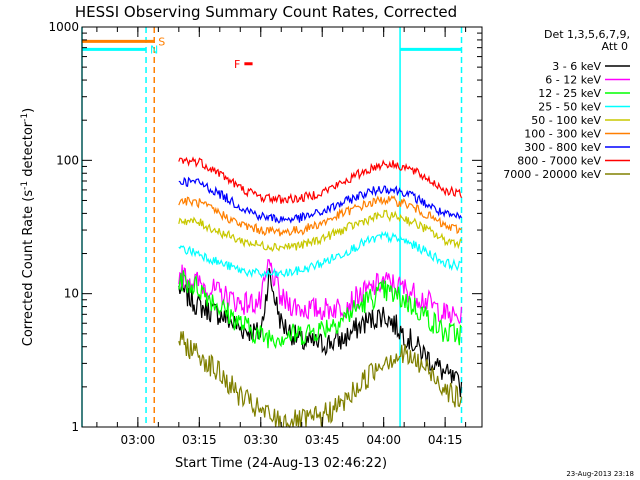 Image resolution: width=640 pixels, height=480 pixels. I want to click on x-tick-label: 04:15, so click(445, 440).